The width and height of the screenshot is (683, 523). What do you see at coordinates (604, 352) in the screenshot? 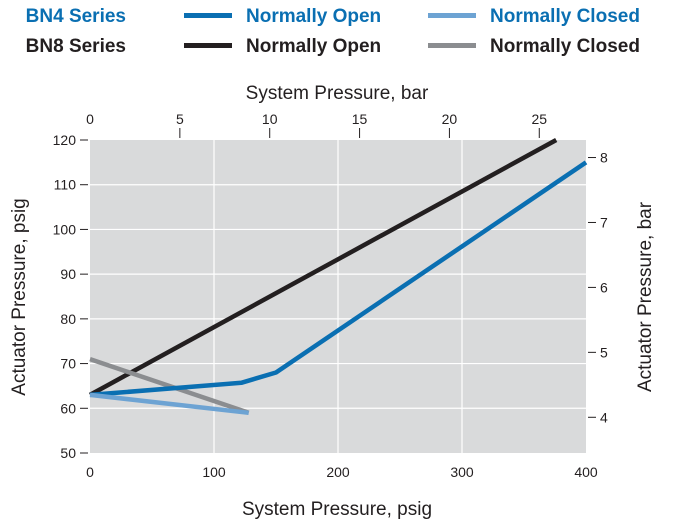
I see `y2-tick-label: 5` at bounding box center [604, 352].